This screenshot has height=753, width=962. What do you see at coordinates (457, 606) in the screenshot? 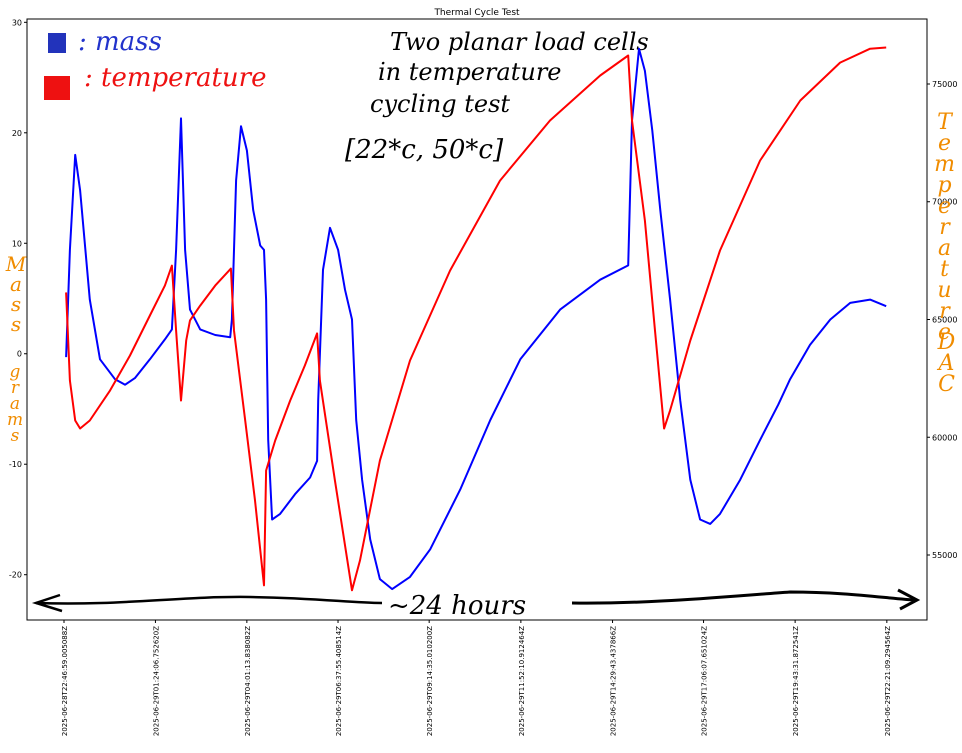
I see `annotation: ~24 hours` at bounding box center [457, 606].